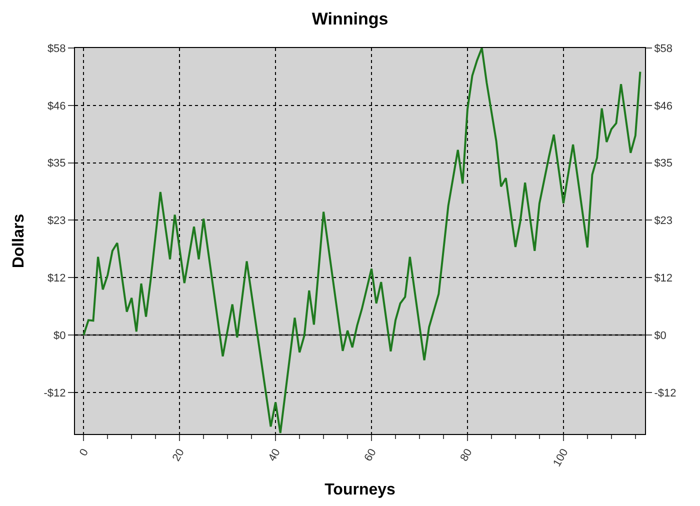 The width and height of the screenshot is (700, 506). What do you see at coordinates (55, 393) in the screenshot?
I see `y-tick-label: -$12` at bounding box center [55, 393].